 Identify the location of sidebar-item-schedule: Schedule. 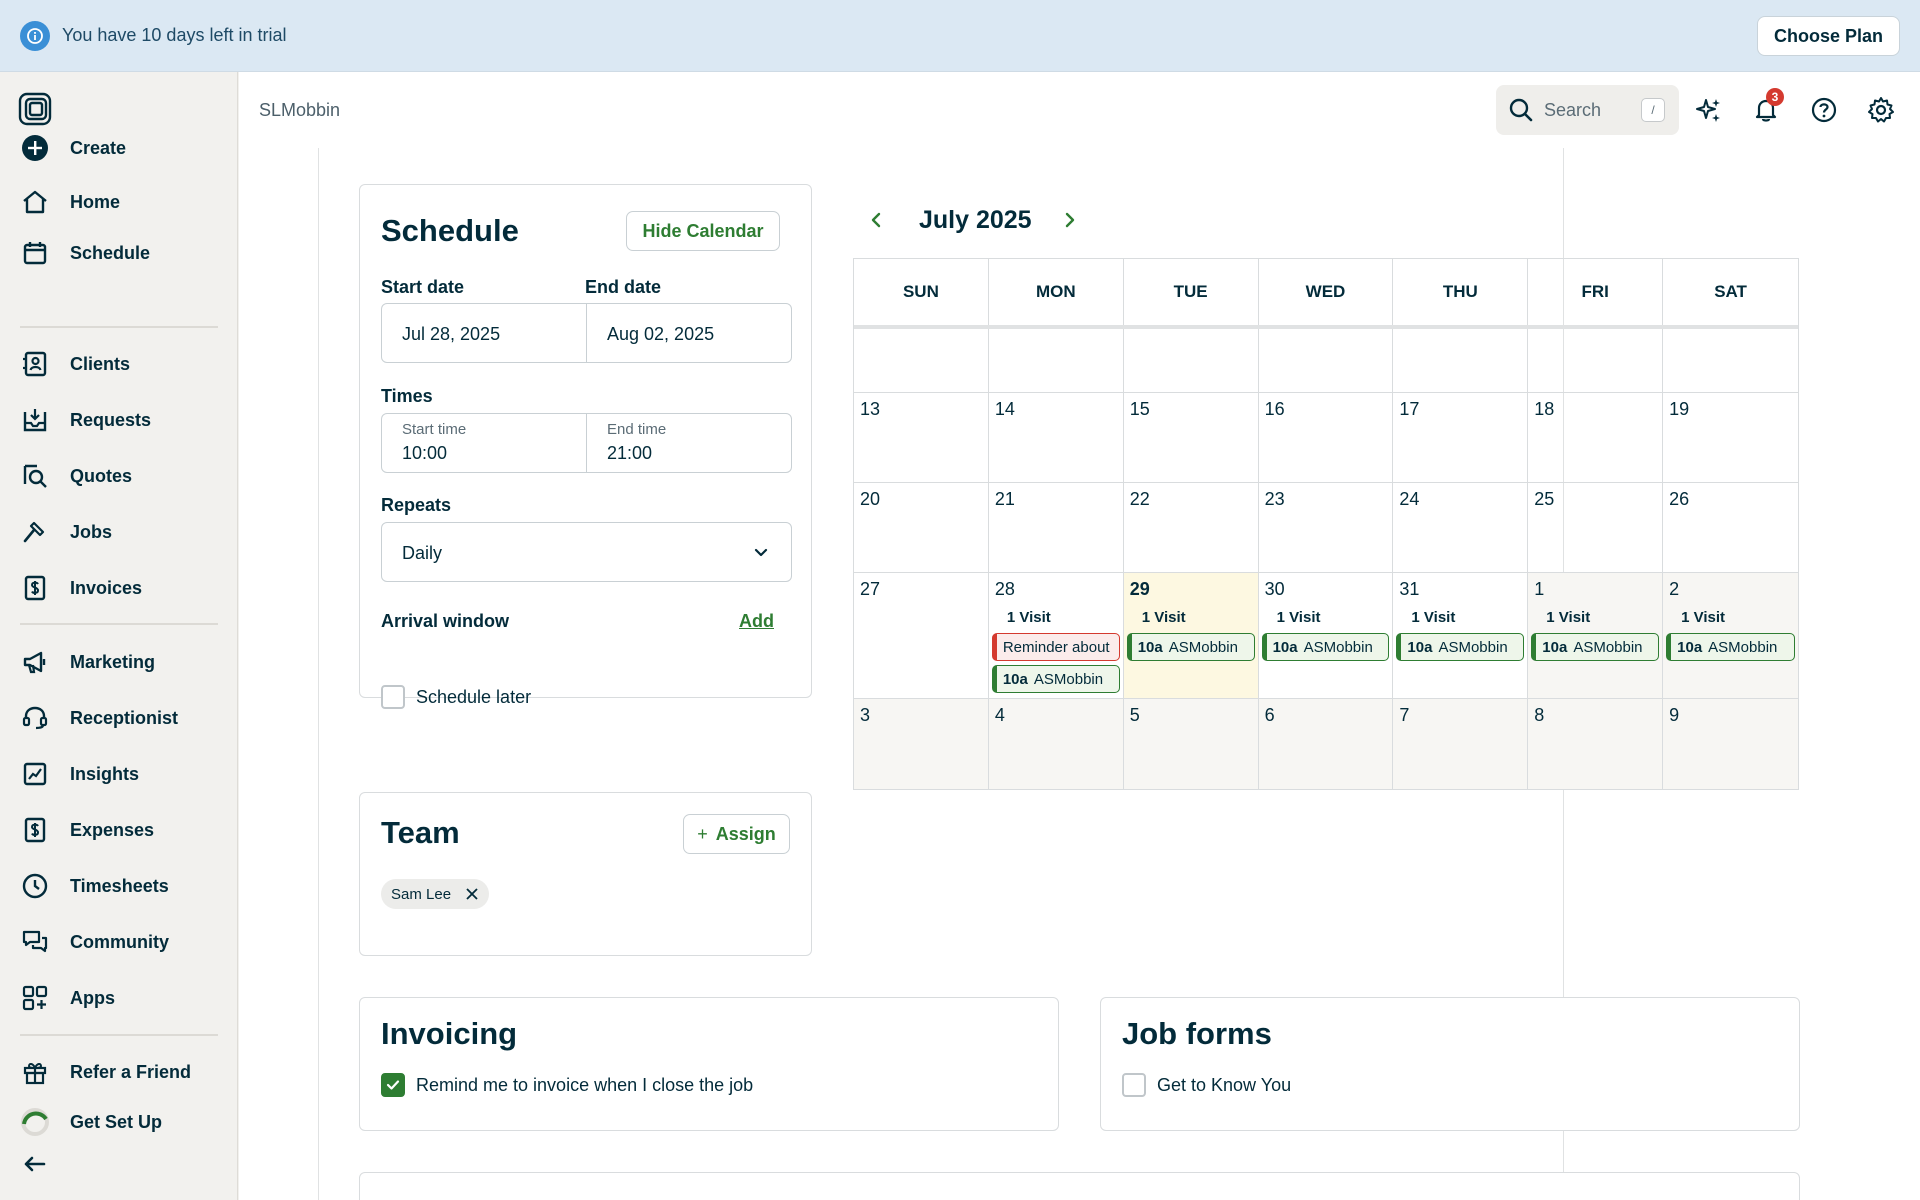
(120, 253).